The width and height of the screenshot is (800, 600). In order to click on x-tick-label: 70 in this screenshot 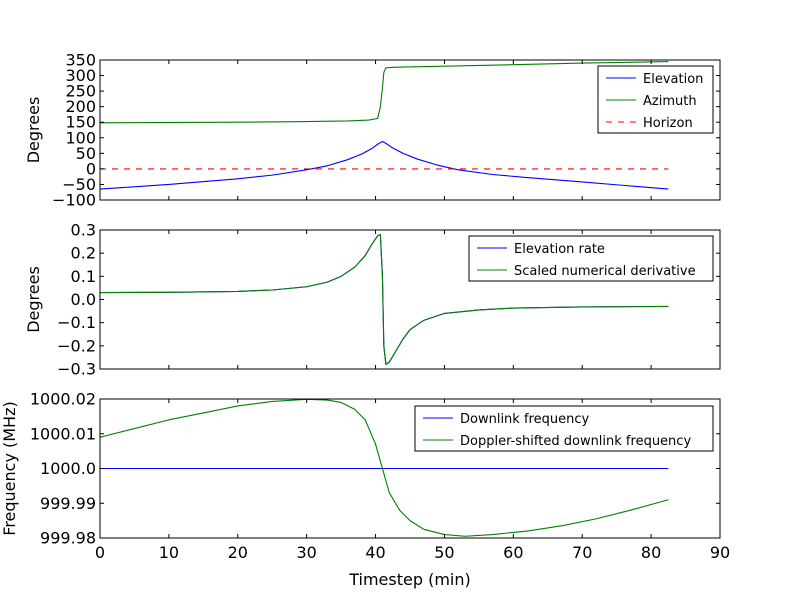, I will do `click(582, 552)`.